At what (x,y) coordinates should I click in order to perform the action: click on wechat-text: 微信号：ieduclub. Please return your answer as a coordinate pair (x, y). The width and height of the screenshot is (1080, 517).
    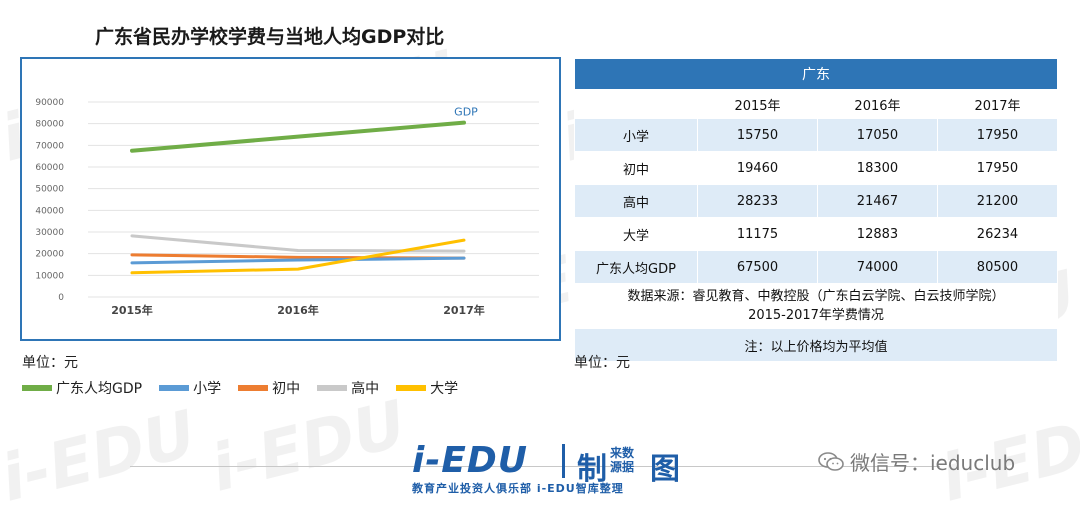
    Looking at the image, I should click on (932, 461).